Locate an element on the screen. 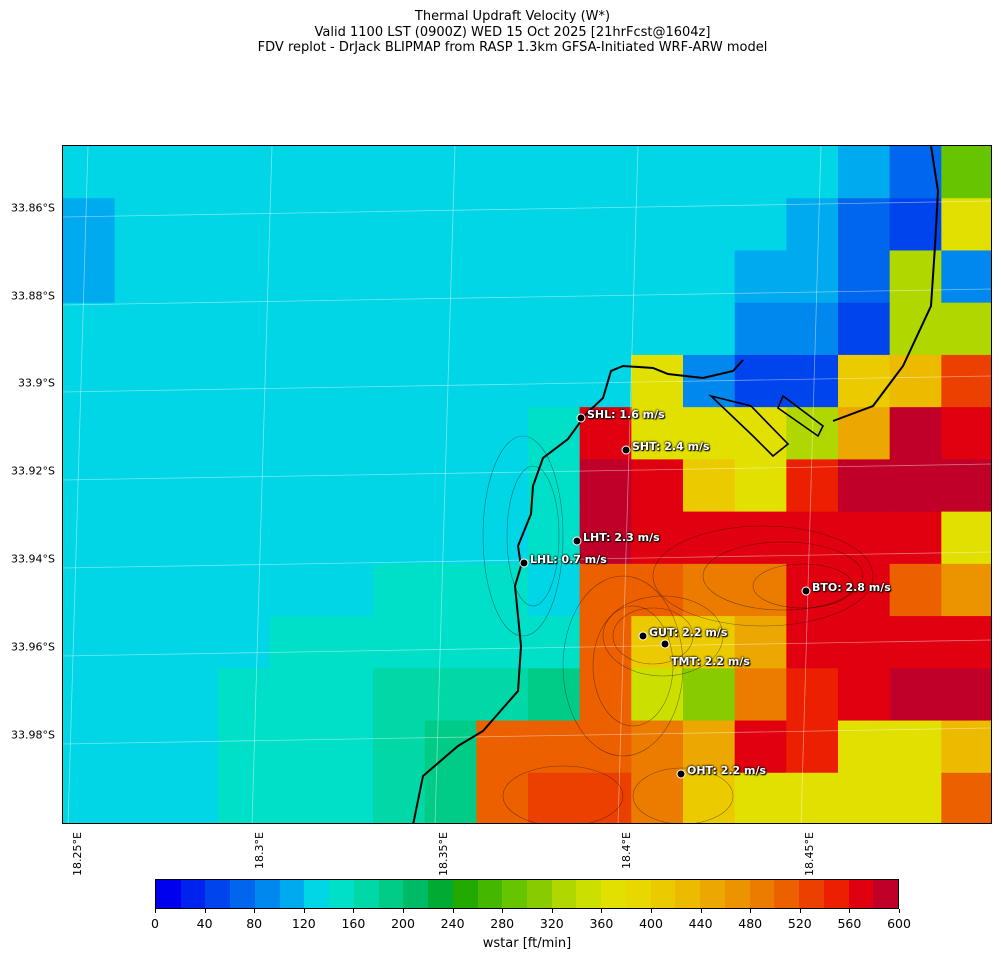 This screenshot has width=1001, height=962. colorbar-tick-label: 280 is located at coordinates (502, 923).